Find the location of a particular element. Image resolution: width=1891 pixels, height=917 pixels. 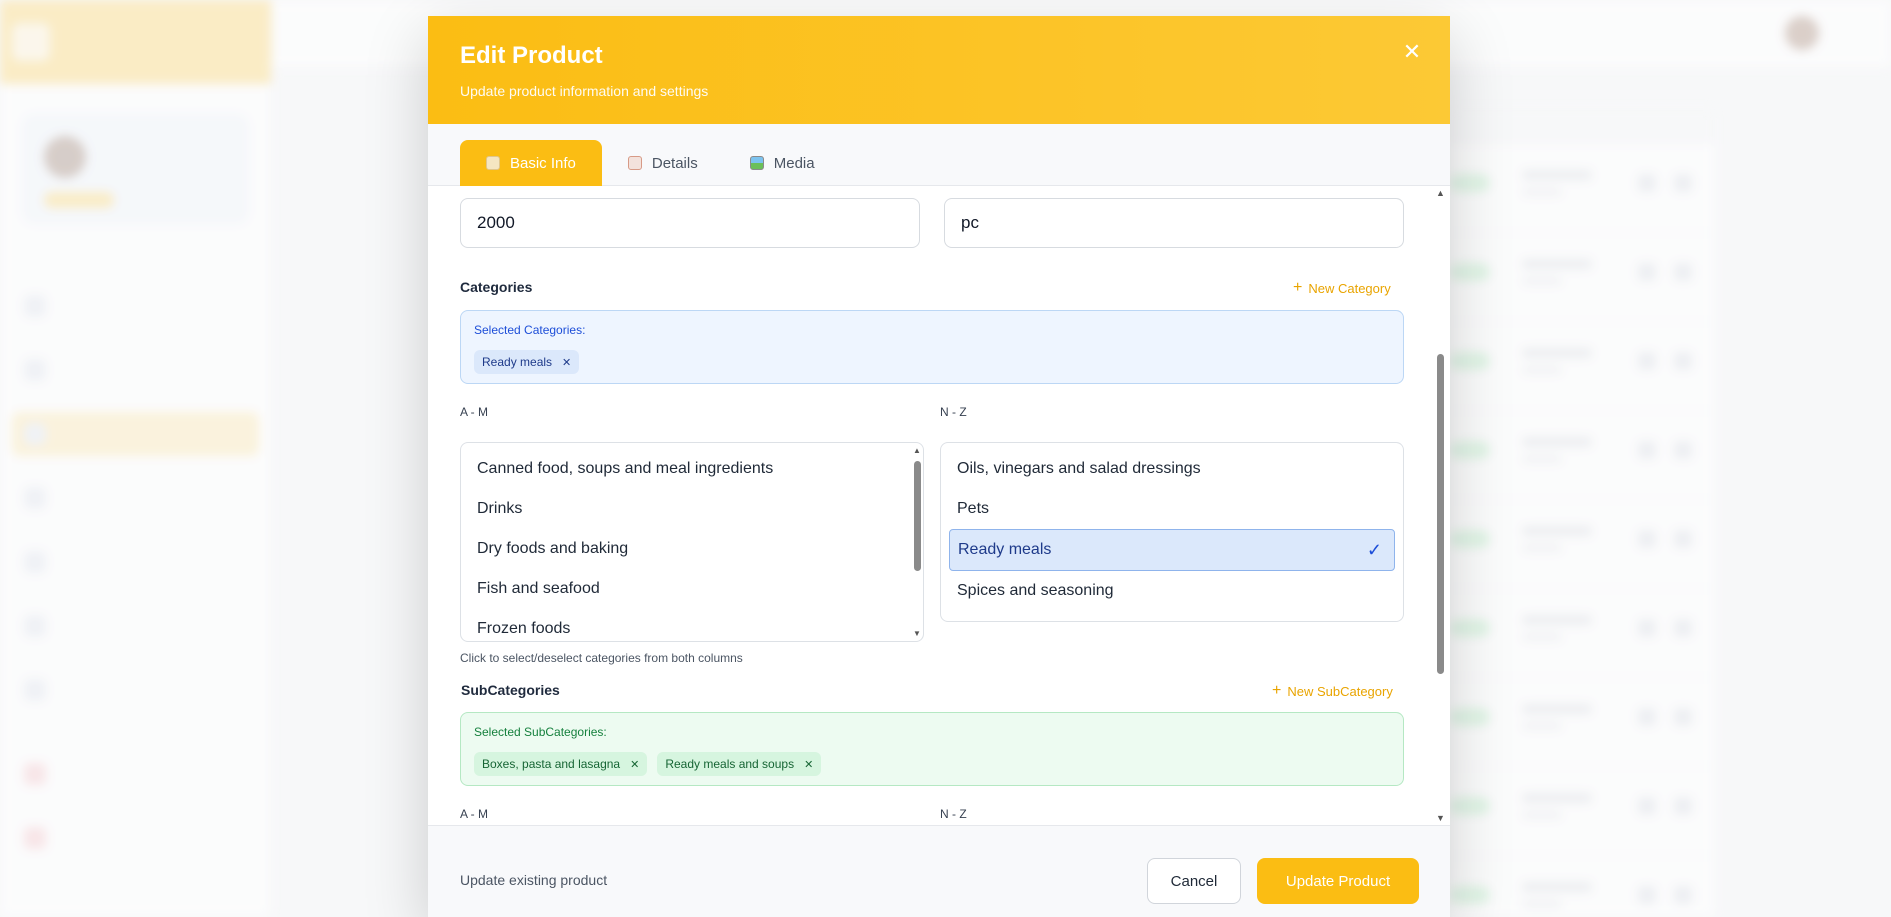

tab-media: Media is located at coordinates (782, 163).